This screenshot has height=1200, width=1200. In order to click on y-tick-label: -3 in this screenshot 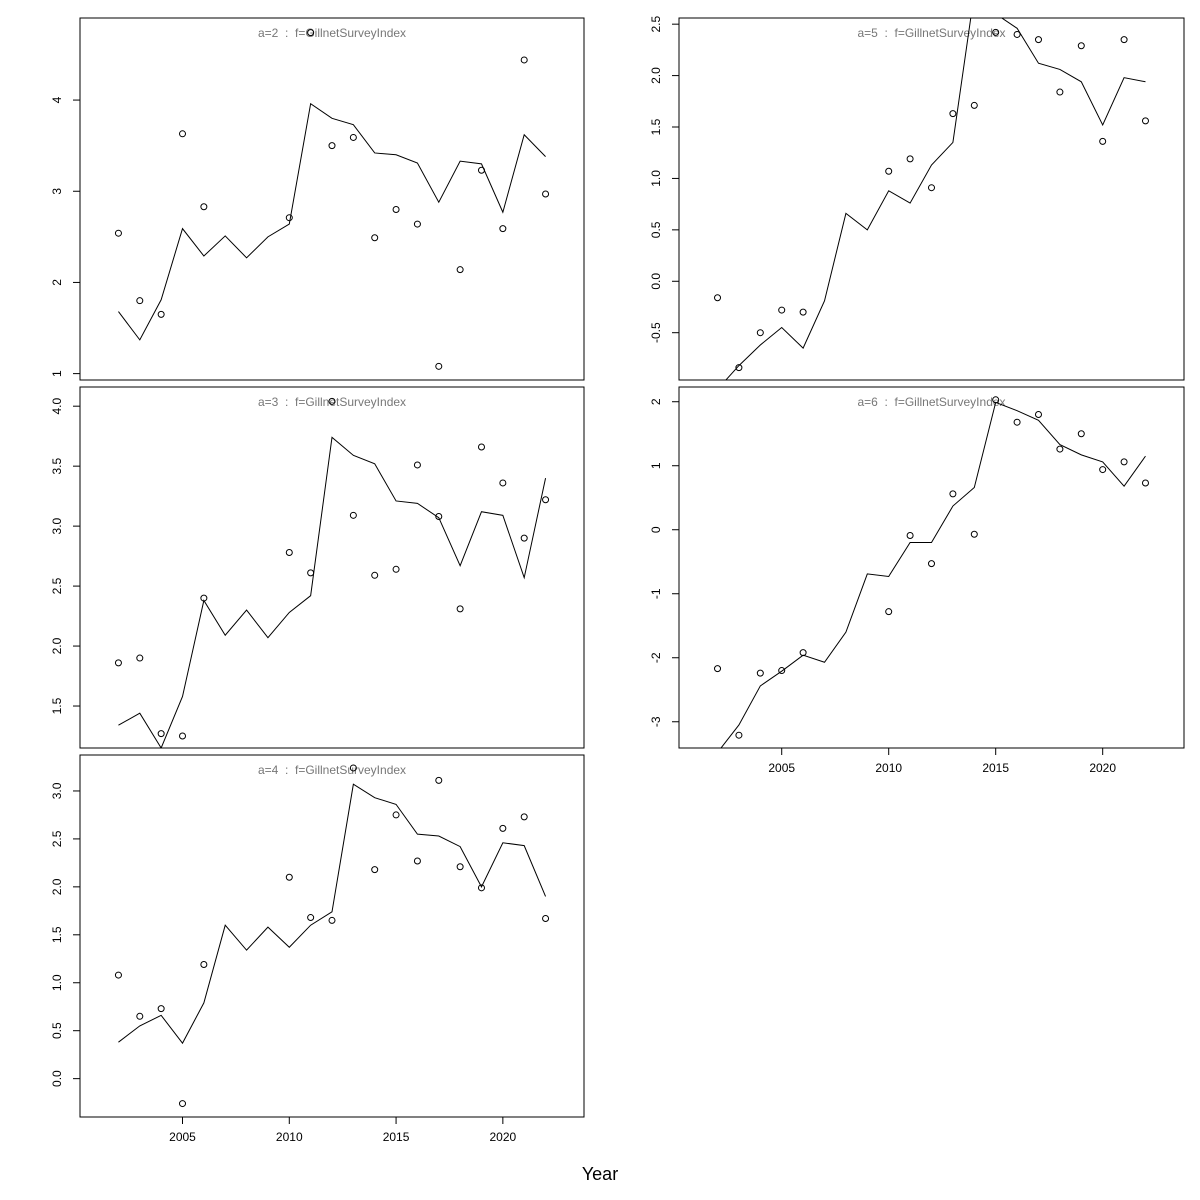, I will do `click(656, 721)`.